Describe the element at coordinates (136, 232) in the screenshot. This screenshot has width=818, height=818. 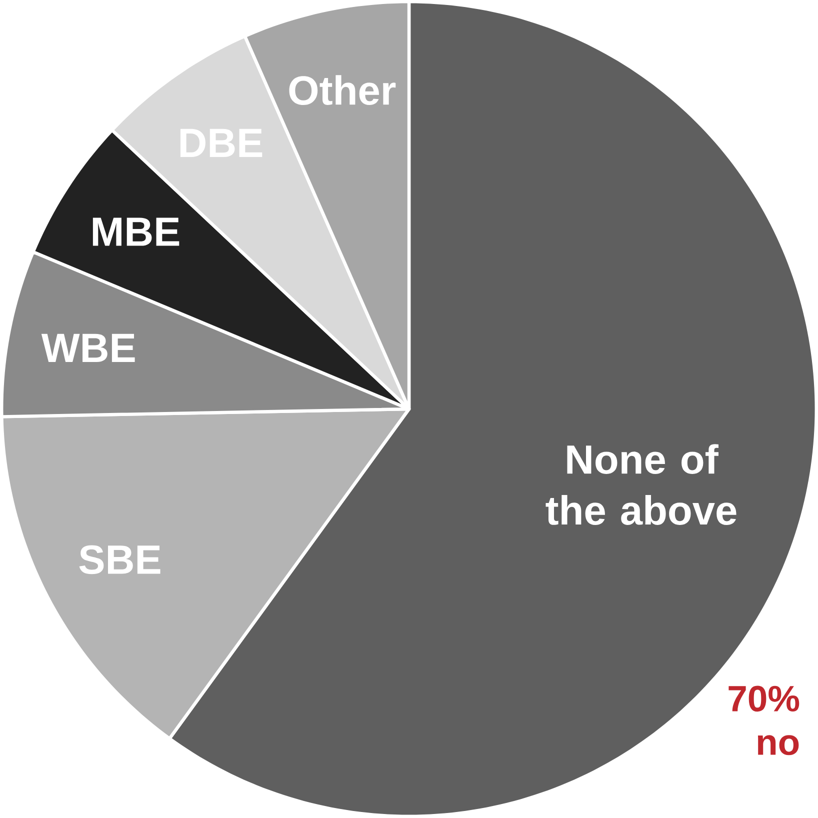
I see `slice-label: MBE` at that location.